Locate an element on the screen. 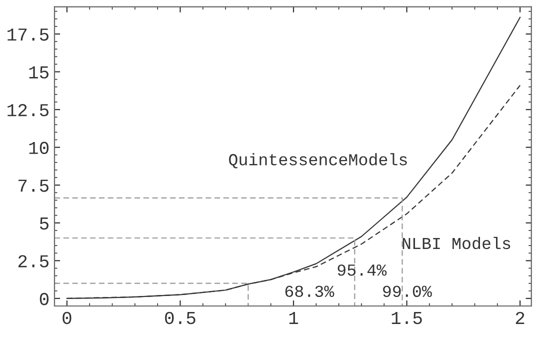  x-tick-label: 1 is located at coordinates (293, 318).